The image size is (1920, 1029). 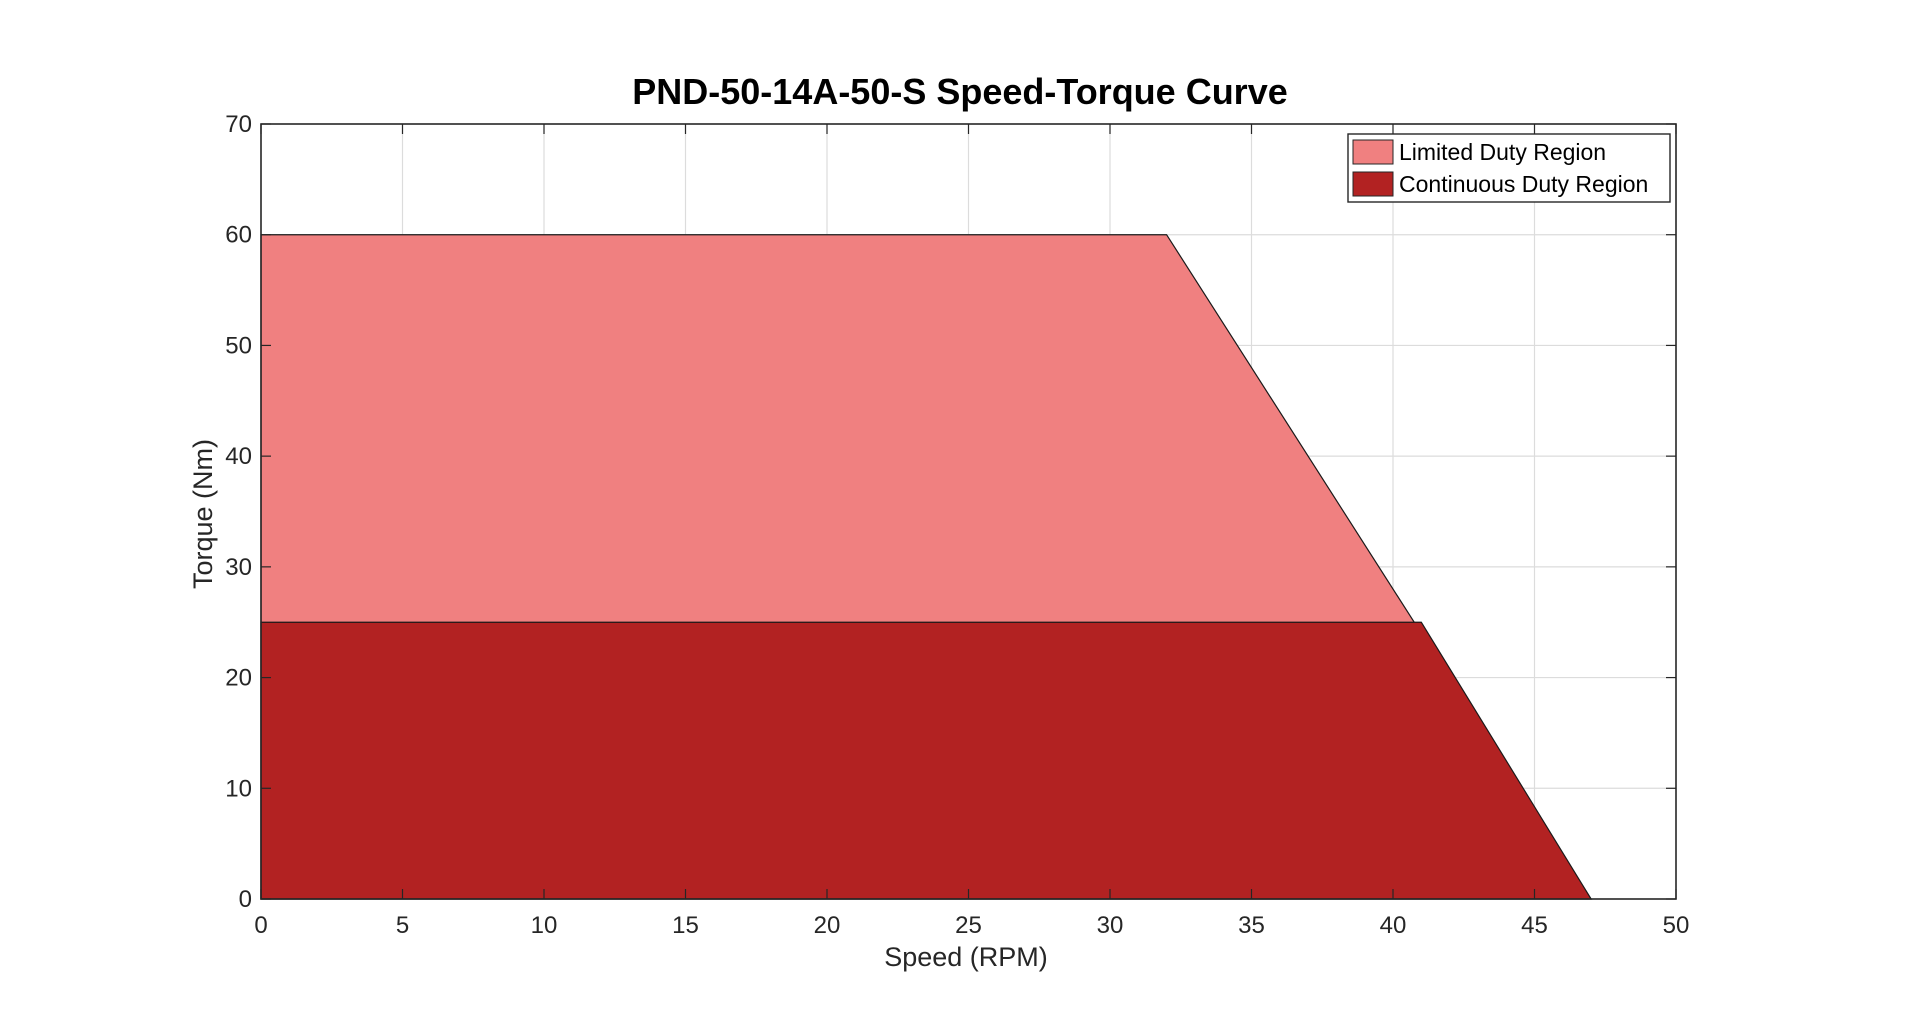 What do you see at coordinates (260, 925) in the screenshot?
I see `x-tick-label: 0` at bounding box center [260, 925].